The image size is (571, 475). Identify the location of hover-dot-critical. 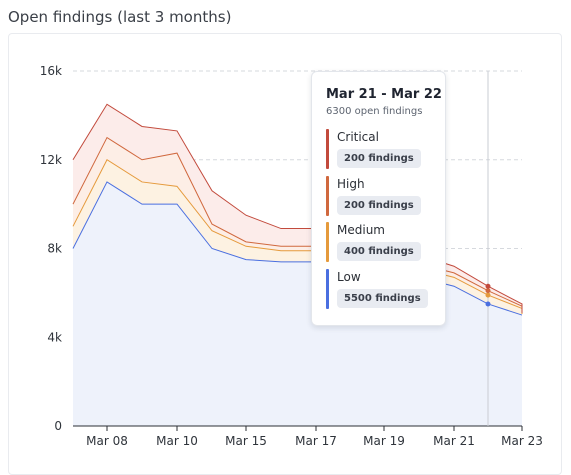
(488, 286).